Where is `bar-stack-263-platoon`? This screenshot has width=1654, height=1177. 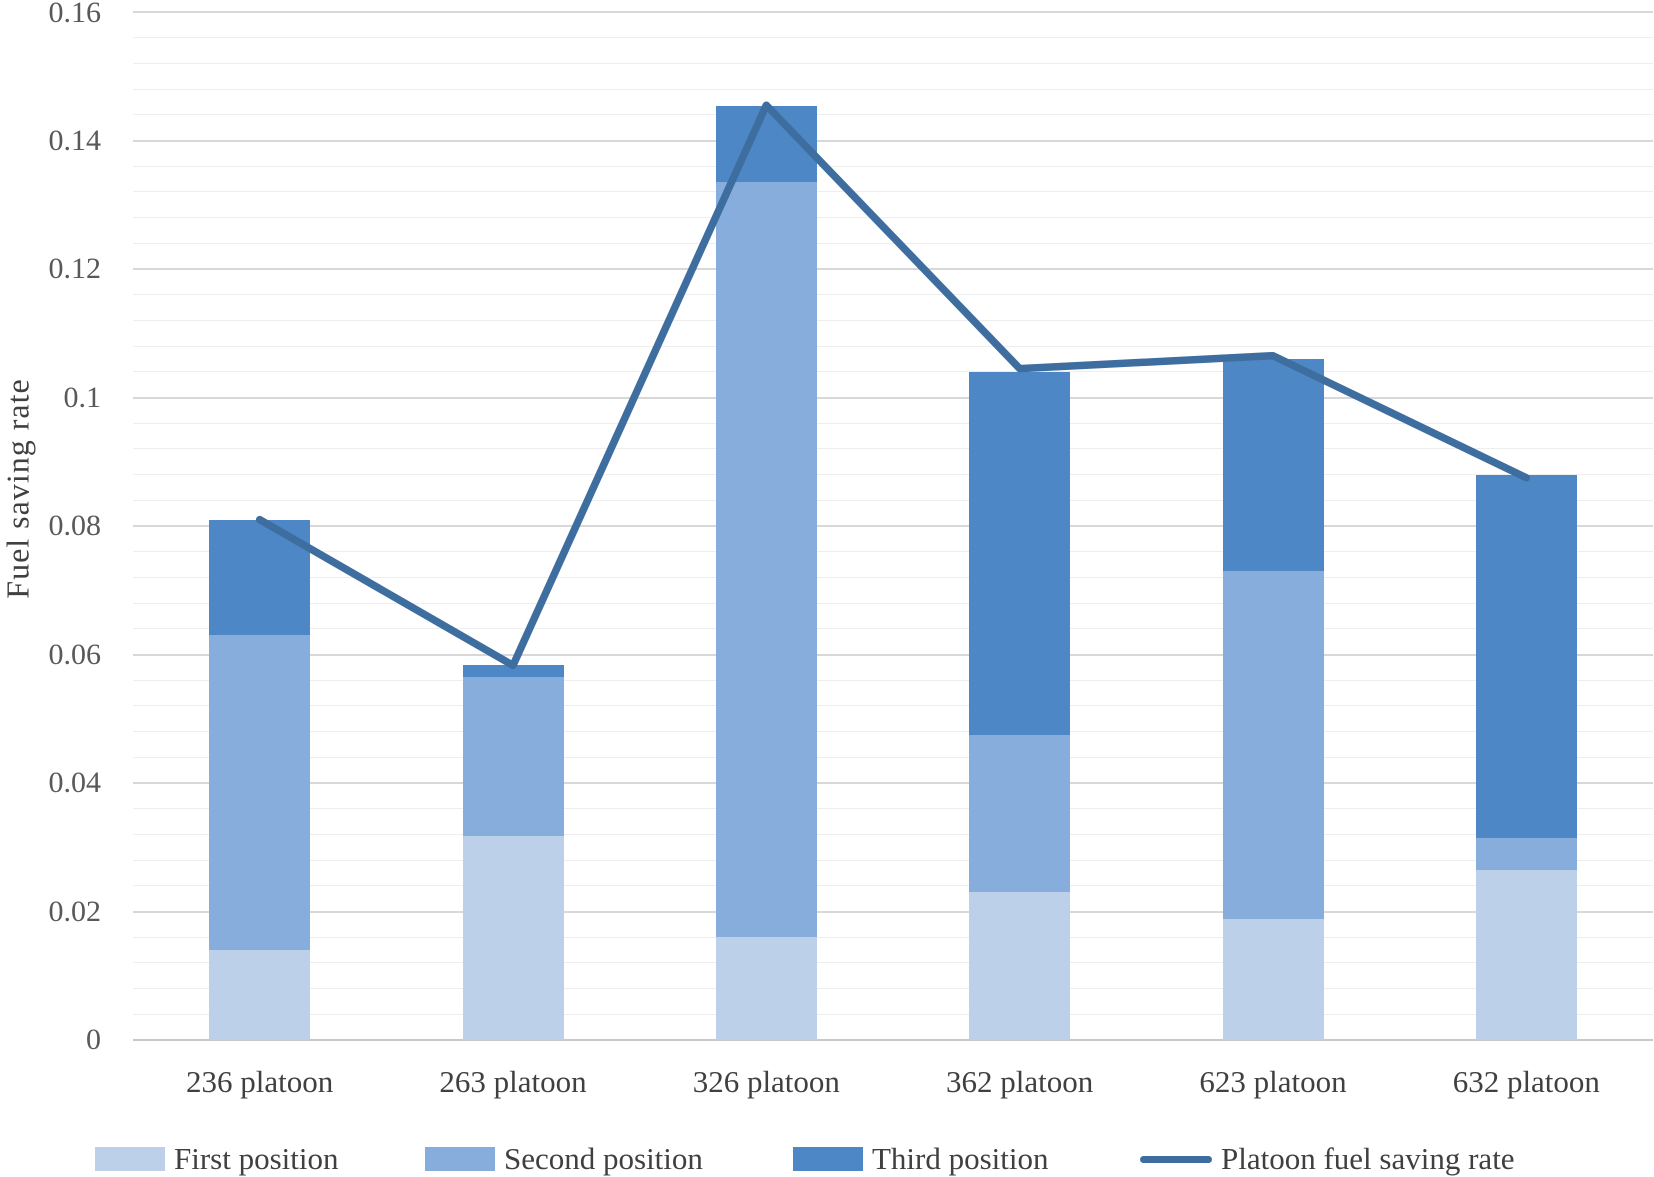
bar-stack-263-platoon is located at coordinates (513, 526).